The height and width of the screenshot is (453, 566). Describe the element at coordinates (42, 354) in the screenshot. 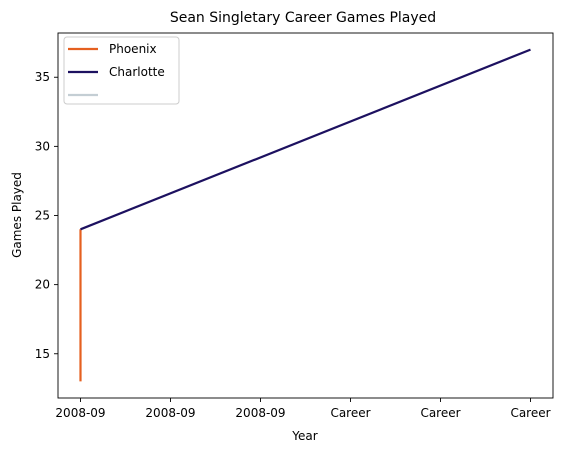

I see `y-tick-label: 15` at that location.